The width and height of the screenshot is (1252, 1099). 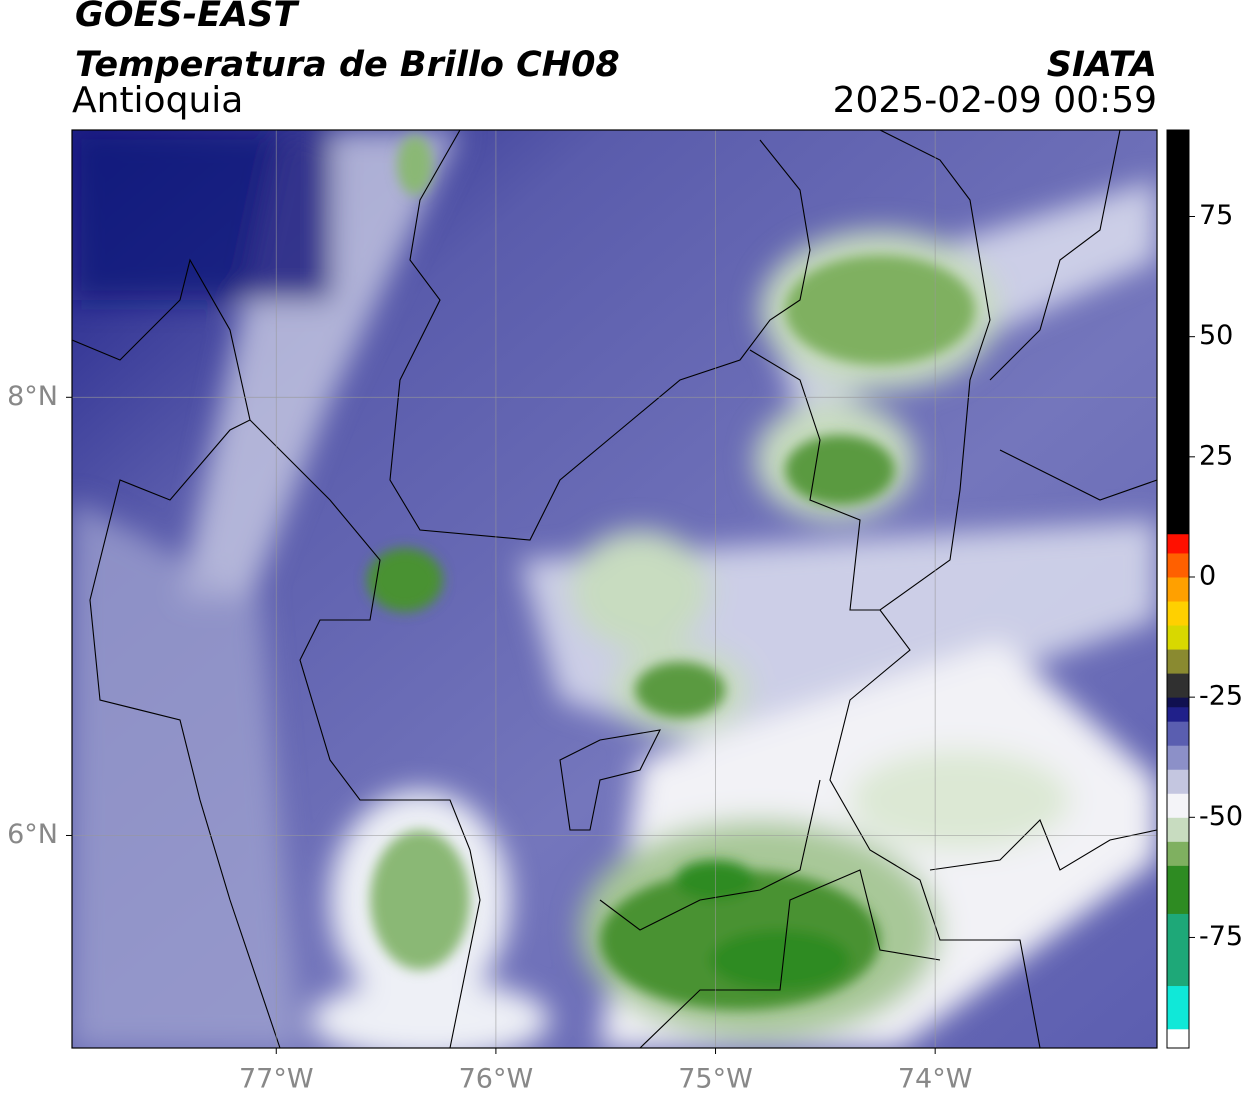 What do you see at coordinates (1221, 816) in the screenshot?
I see `colorbar-tick-label: -50` at bounding box center [1221, 816].